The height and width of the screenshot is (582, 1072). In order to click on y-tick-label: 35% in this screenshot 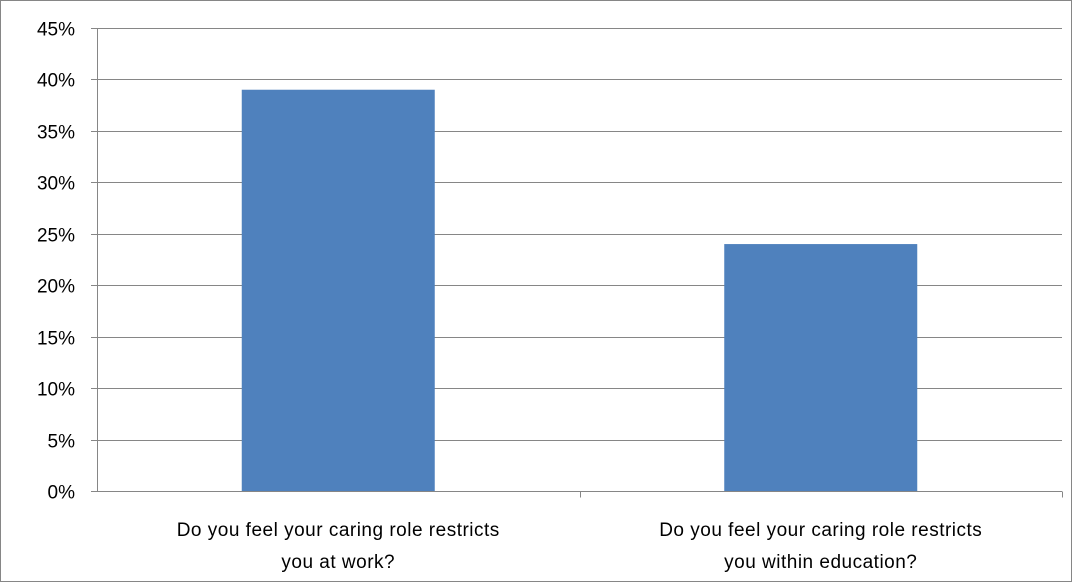, I will do `click(56, 133)`.